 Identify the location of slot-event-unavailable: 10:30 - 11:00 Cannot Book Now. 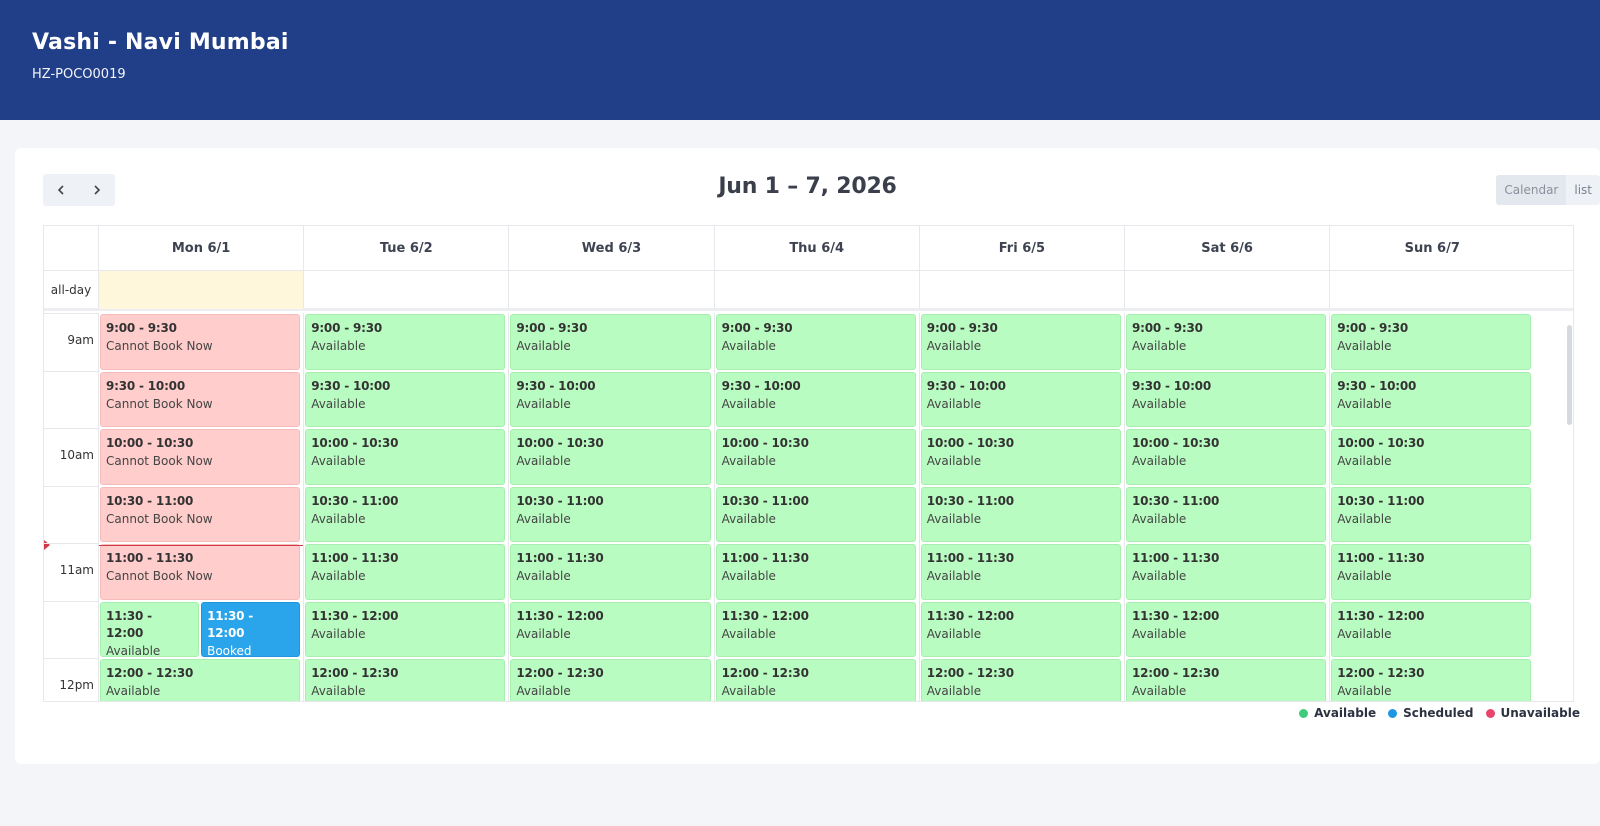
(200, 514).